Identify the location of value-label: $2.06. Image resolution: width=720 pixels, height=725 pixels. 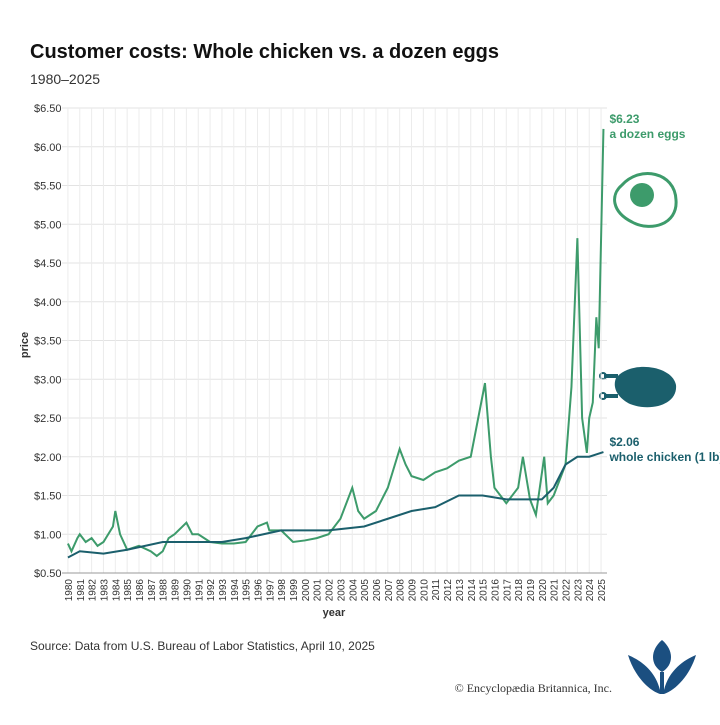
(624, 442).